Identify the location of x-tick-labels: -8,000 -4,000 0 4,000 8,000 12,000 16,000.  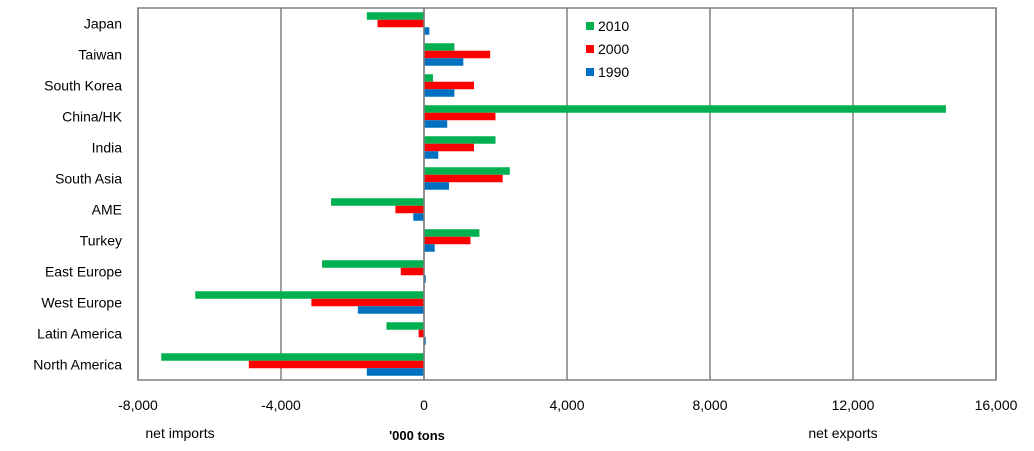
(567, 405).